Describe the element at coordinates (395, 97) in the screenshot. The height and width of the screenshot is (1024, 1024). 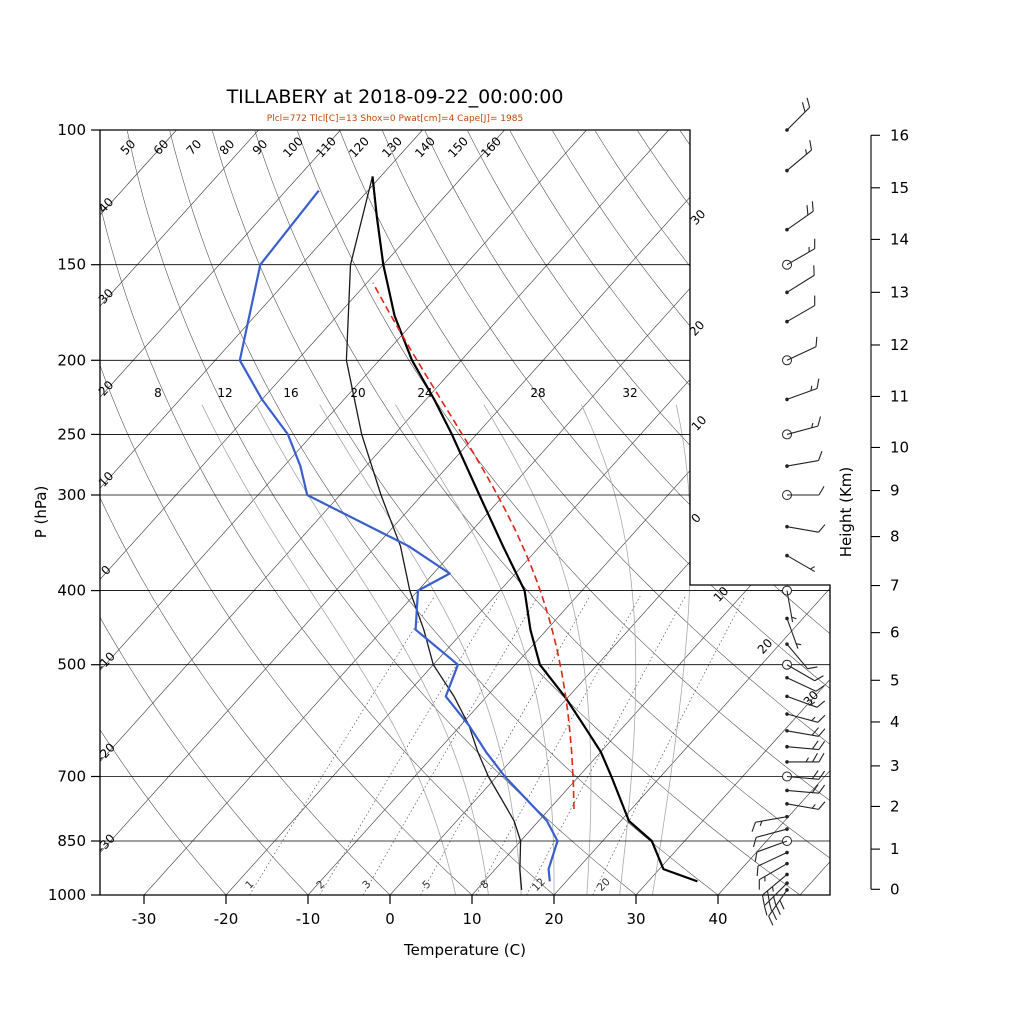
I see `chart-title: TILLABERY at 2018-09-22_00:00:00` at that location.